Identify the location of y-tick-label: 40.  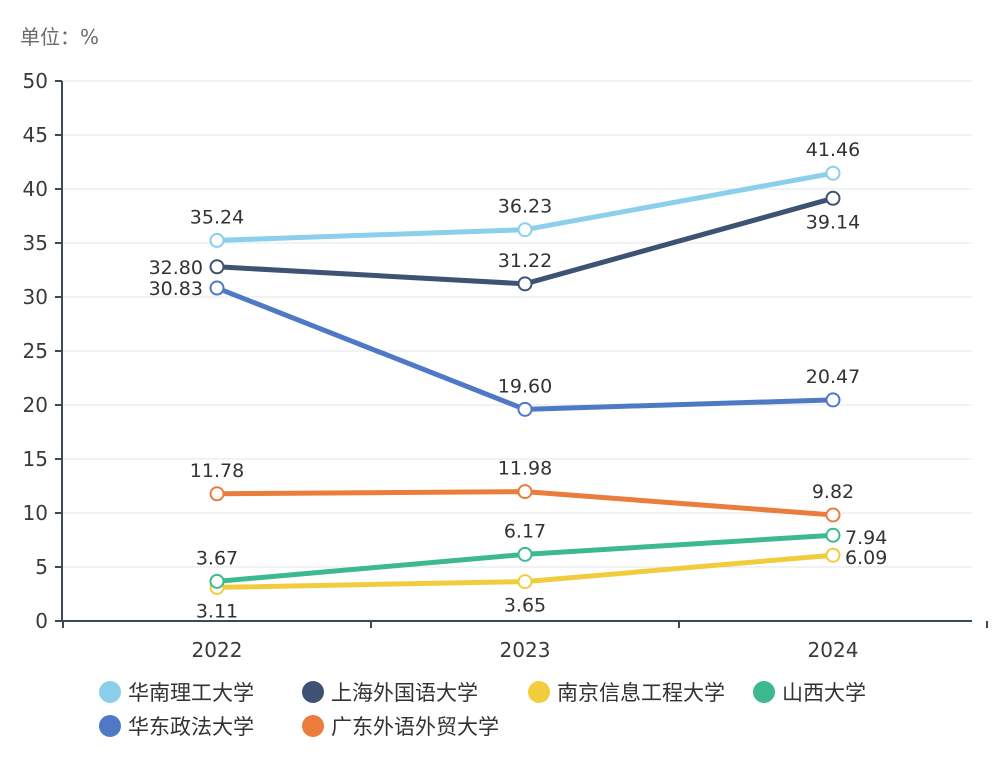
(35, 189).